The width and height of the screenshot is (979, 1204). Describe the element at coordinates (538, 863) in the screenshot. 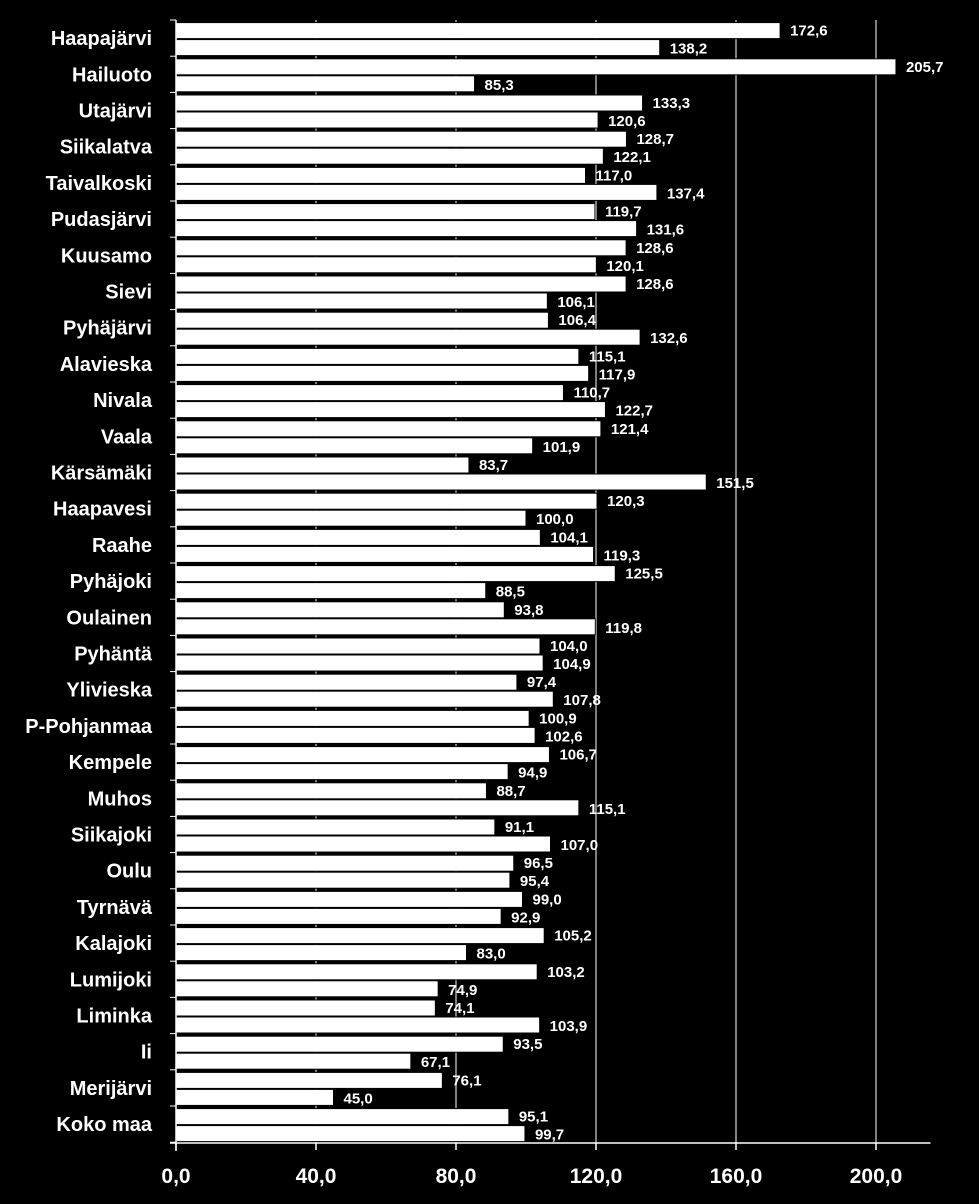

I see `value-label-series-1: 96,5` at that location.